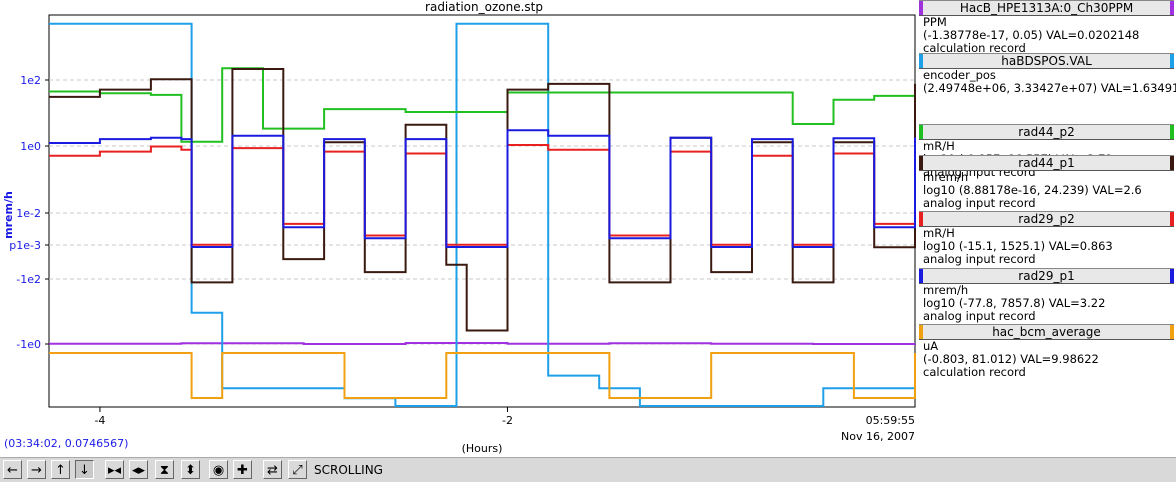  Describe the element at coordinates (482, 105) in the screenshot. I see `series-line-rad44-p2` at that location.